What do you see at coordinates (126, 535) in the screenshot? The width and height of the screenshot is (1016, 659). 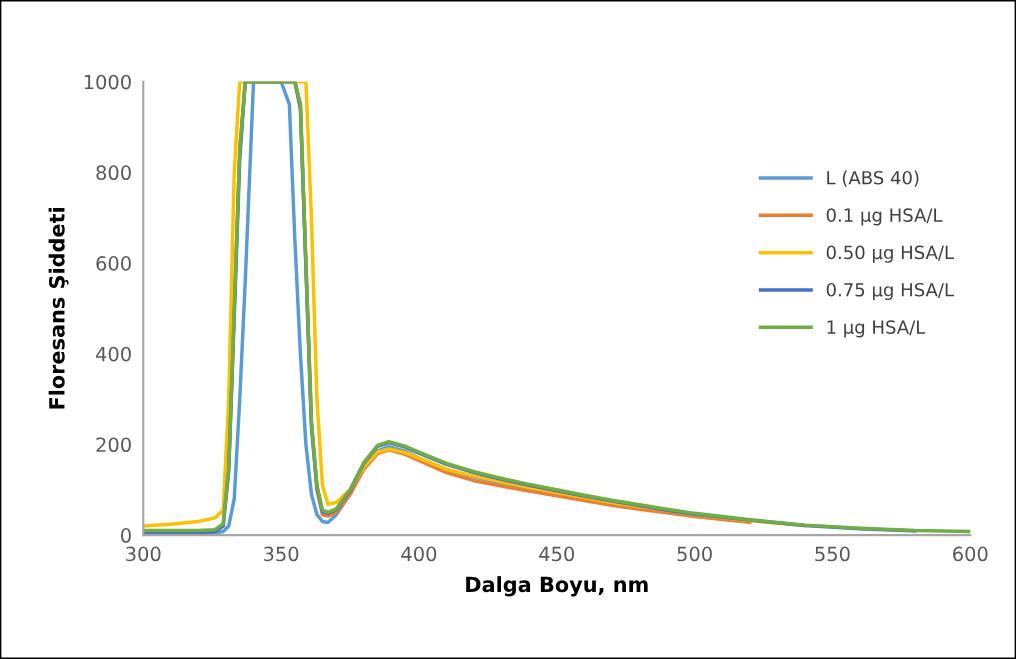 I see `y-tick-label: 0` at bounding box center [126, 535].